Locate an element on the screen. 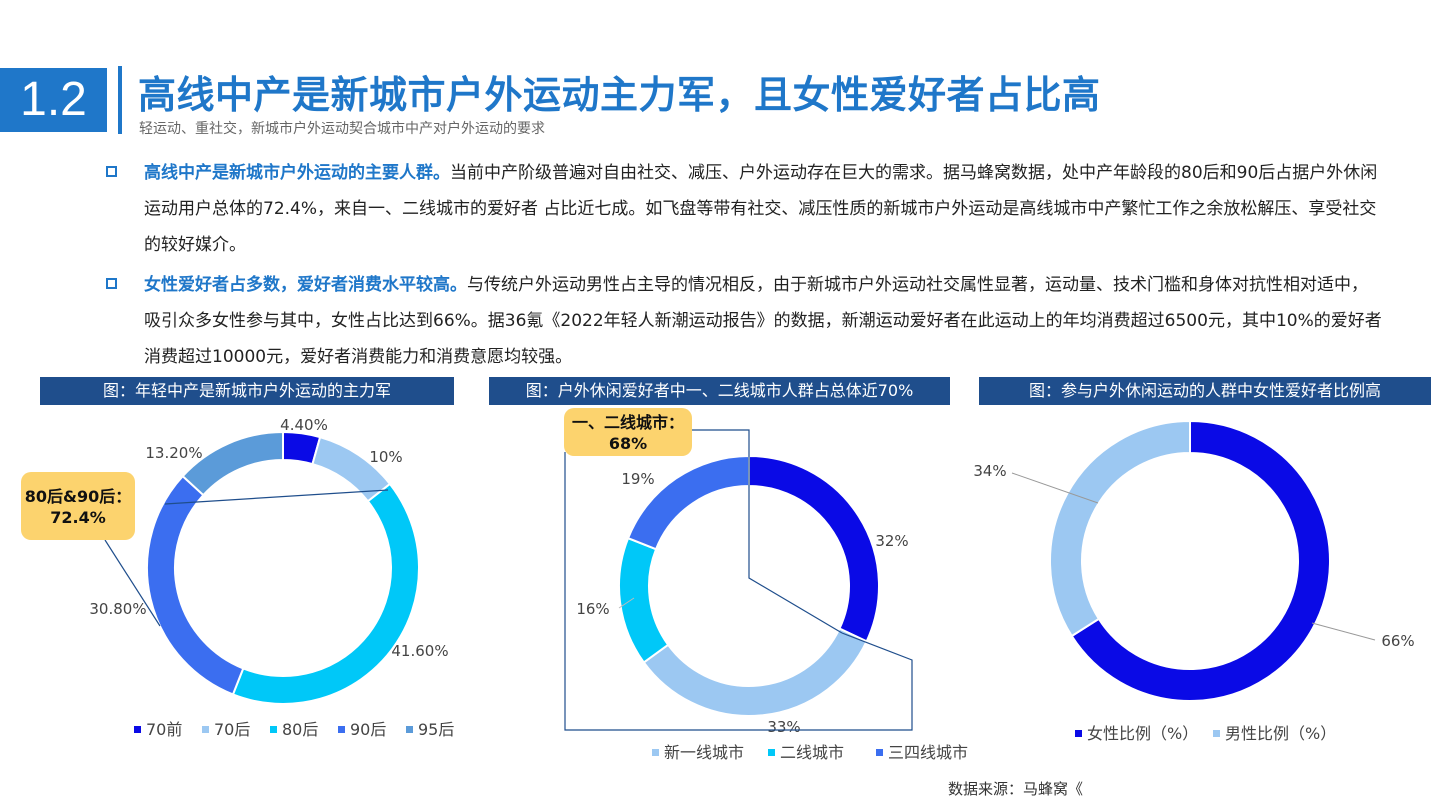 The height and width of the screenshot is (809, 1439). chart2-label-leader is located at coordinates (626, 603).